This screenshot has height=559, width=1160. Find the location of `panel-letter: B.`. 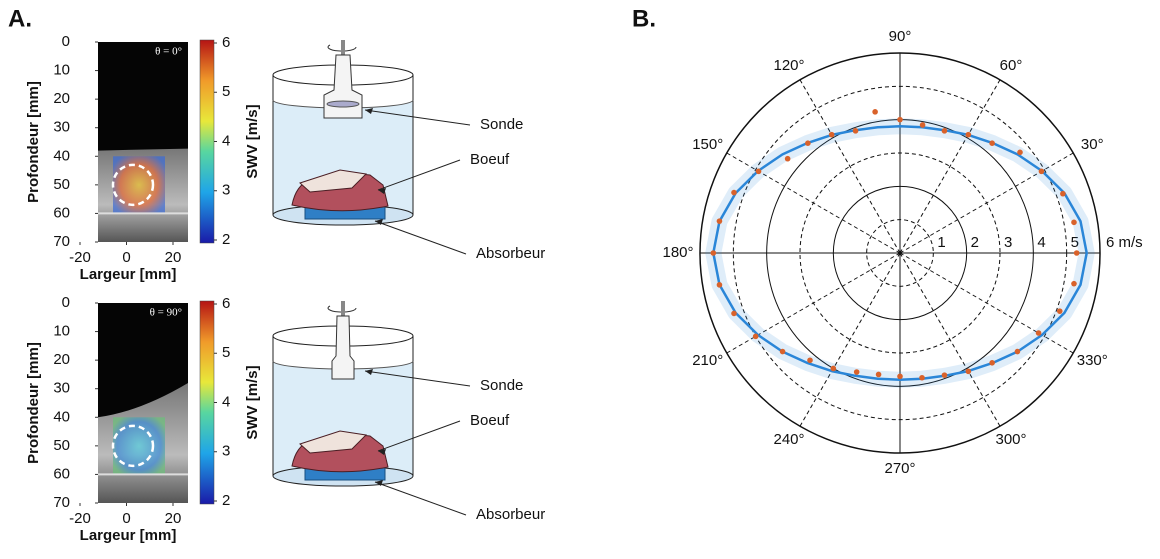

panel-letter: B. is located at coordinates (644, 18).